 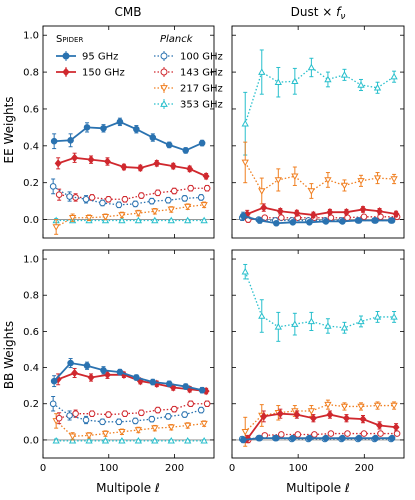 I want to click on legend-marker, so click(x=164, y=72).